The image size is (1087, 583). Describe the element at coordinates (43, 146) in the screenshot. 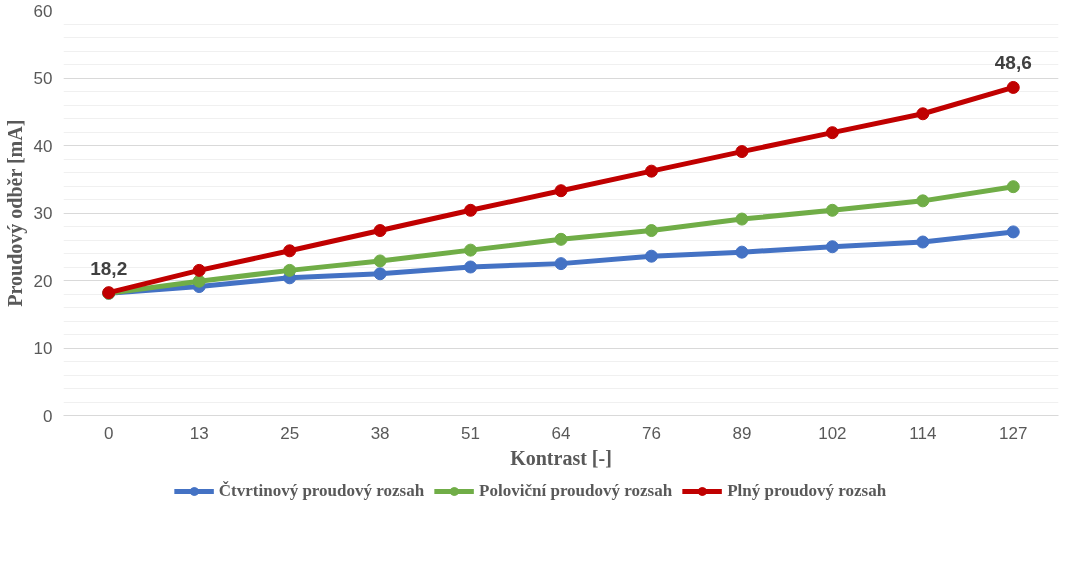

I see `y-tick-label: 40` at that location.